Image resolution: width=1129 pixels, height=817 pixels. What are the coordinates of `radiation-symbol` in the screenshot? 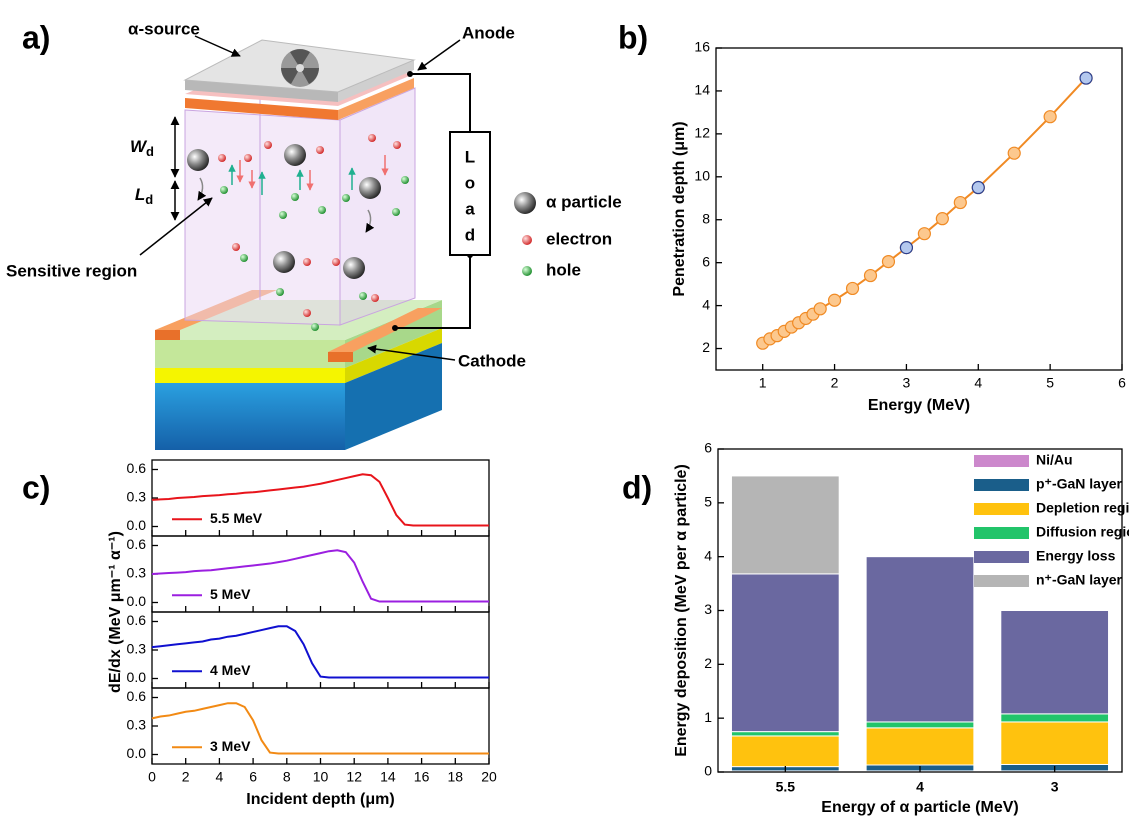 It's located at (300, 68).